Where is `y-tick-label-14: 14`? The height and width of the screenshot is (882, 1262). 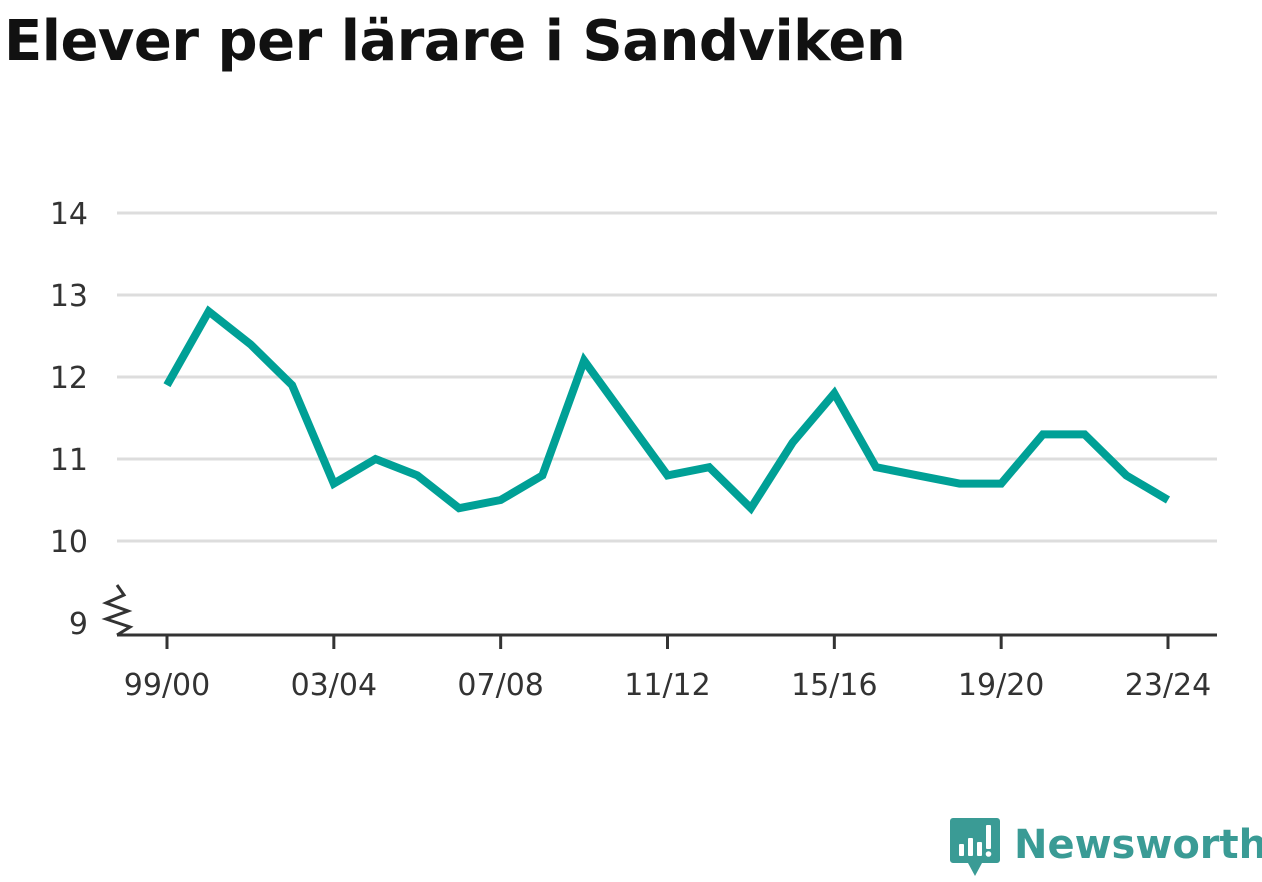
y-tick-label-14: 14 is located at coordinates (69, 214).